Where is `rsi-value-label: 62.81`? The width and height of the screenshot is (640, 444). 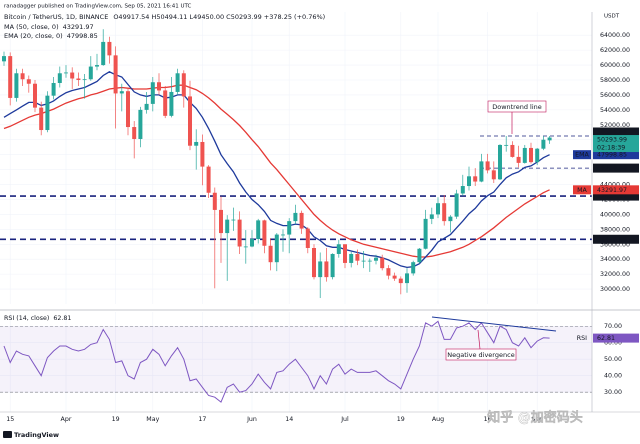 rsi-value-label: 62.81 is located at coordinates (606, 338).